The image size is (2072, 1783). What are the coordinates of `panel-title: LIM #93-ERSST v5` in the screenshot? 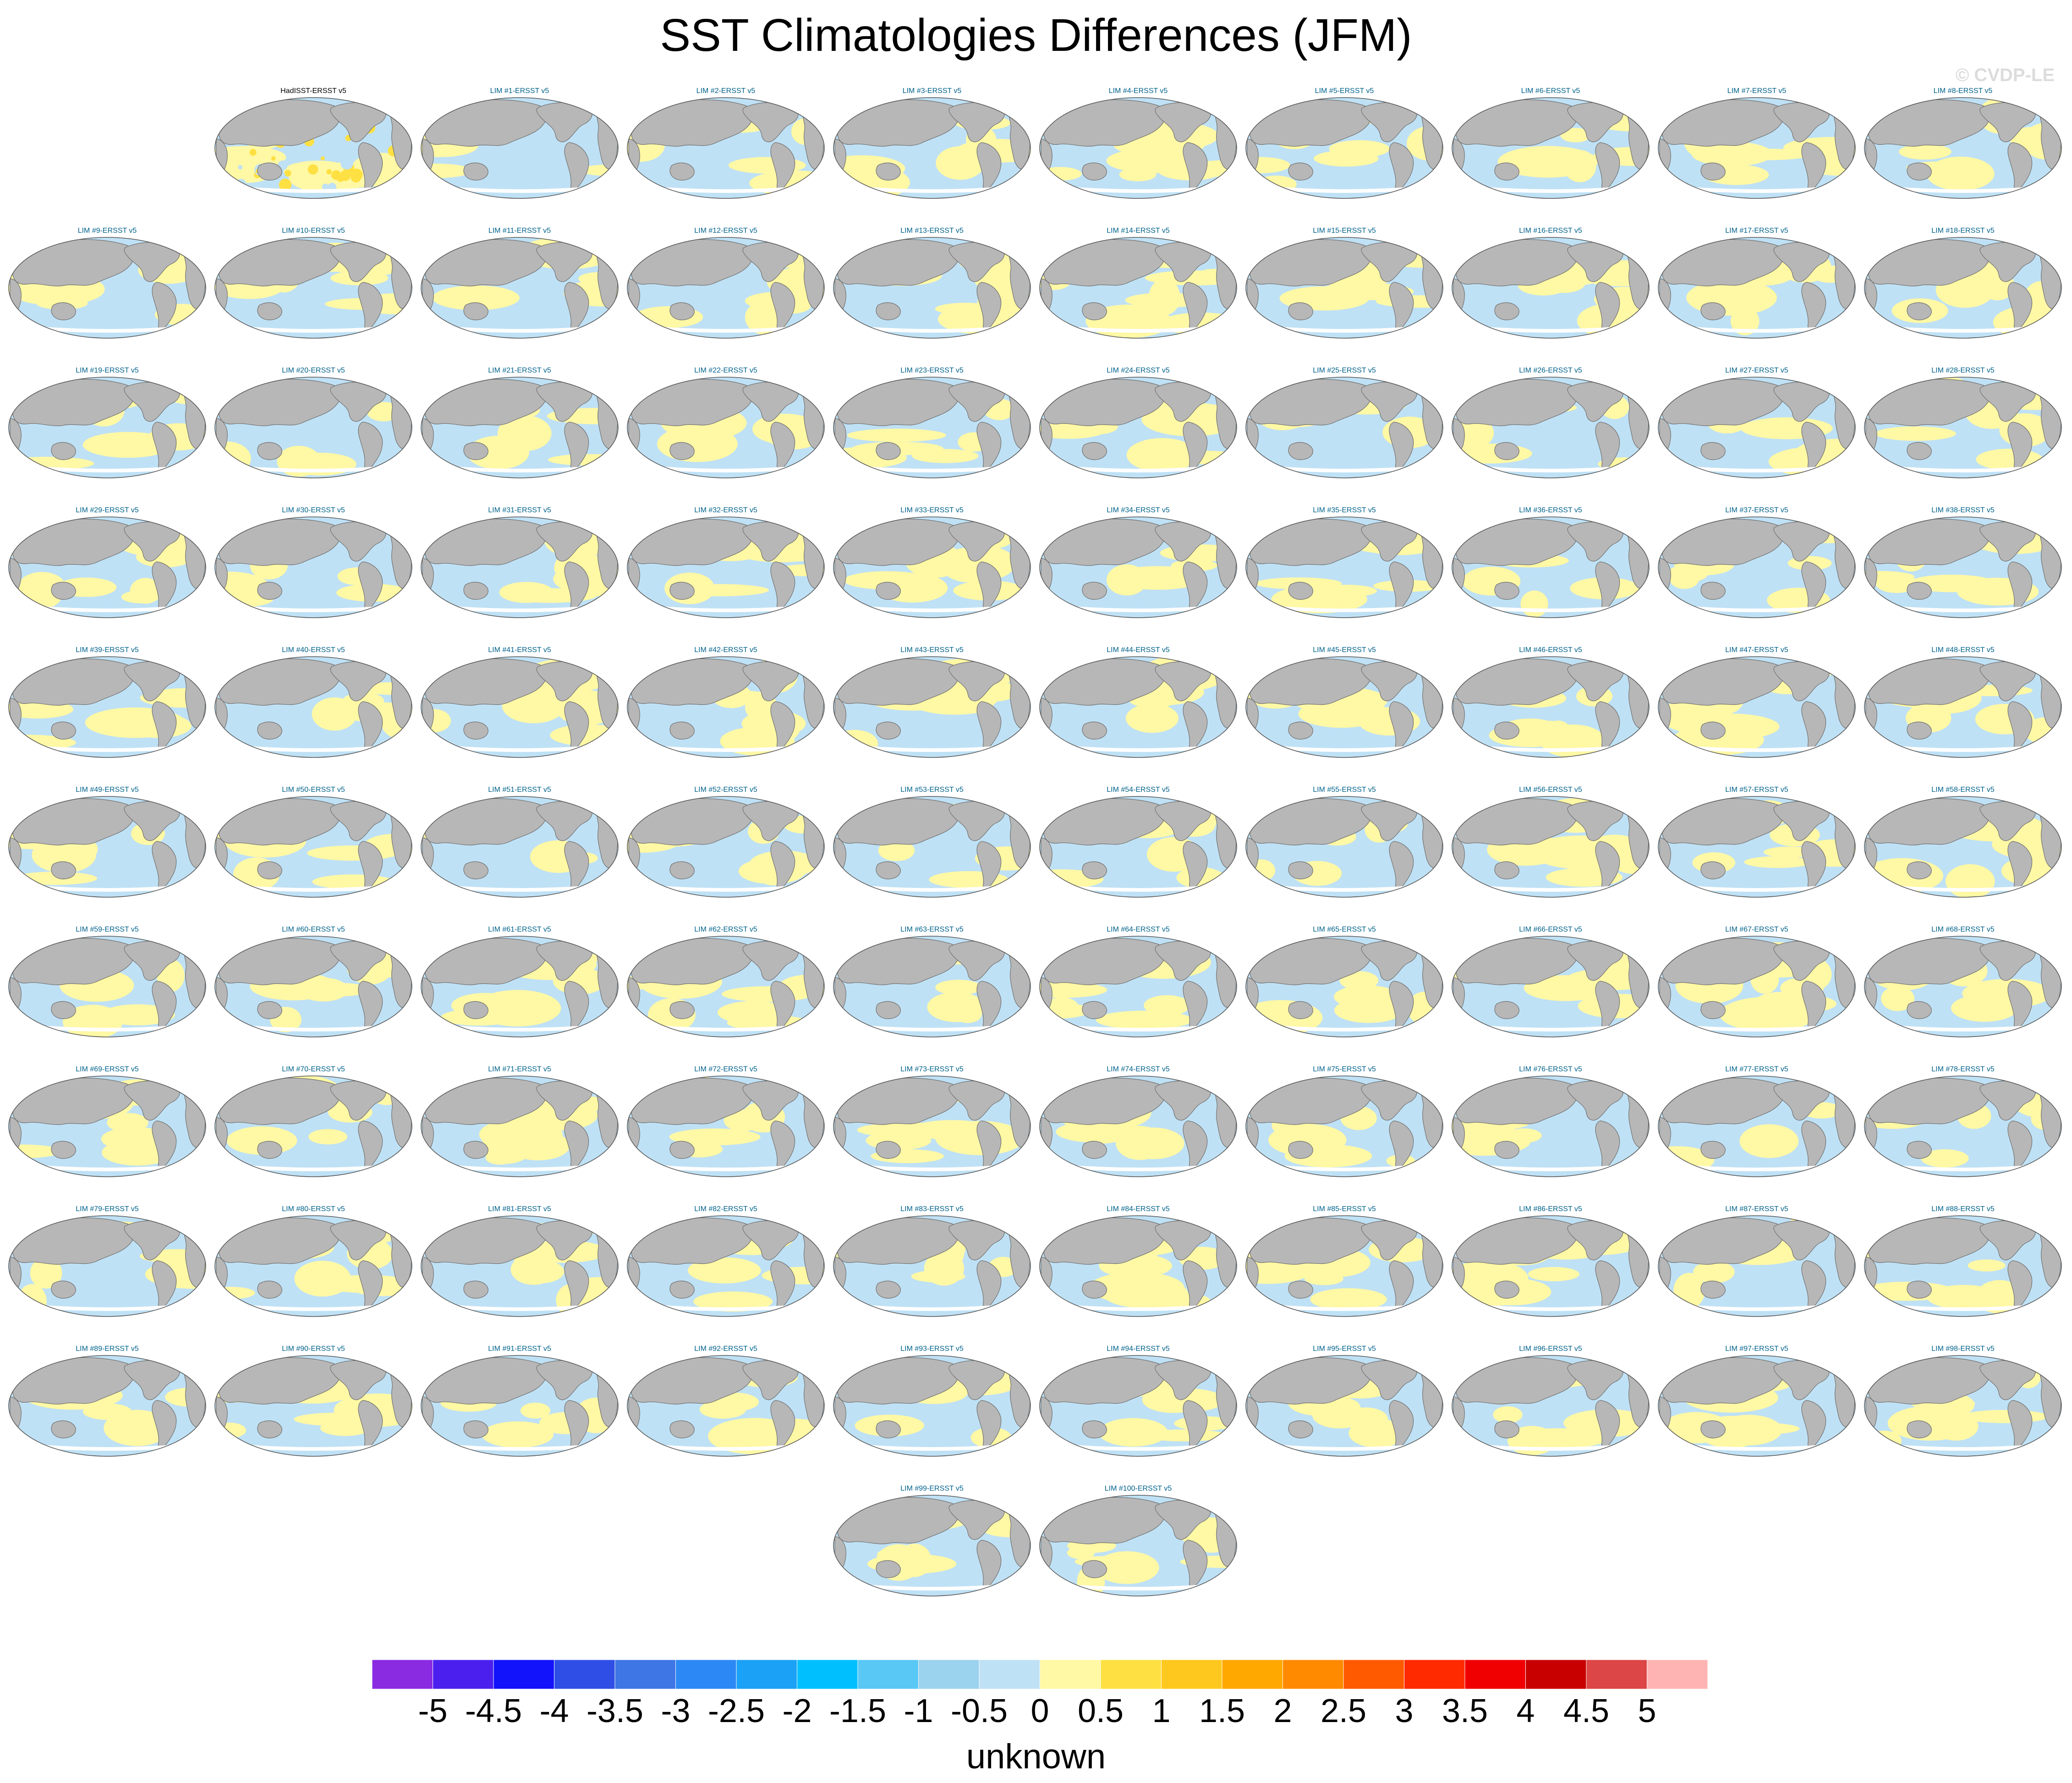 It's located at (932, 1349).